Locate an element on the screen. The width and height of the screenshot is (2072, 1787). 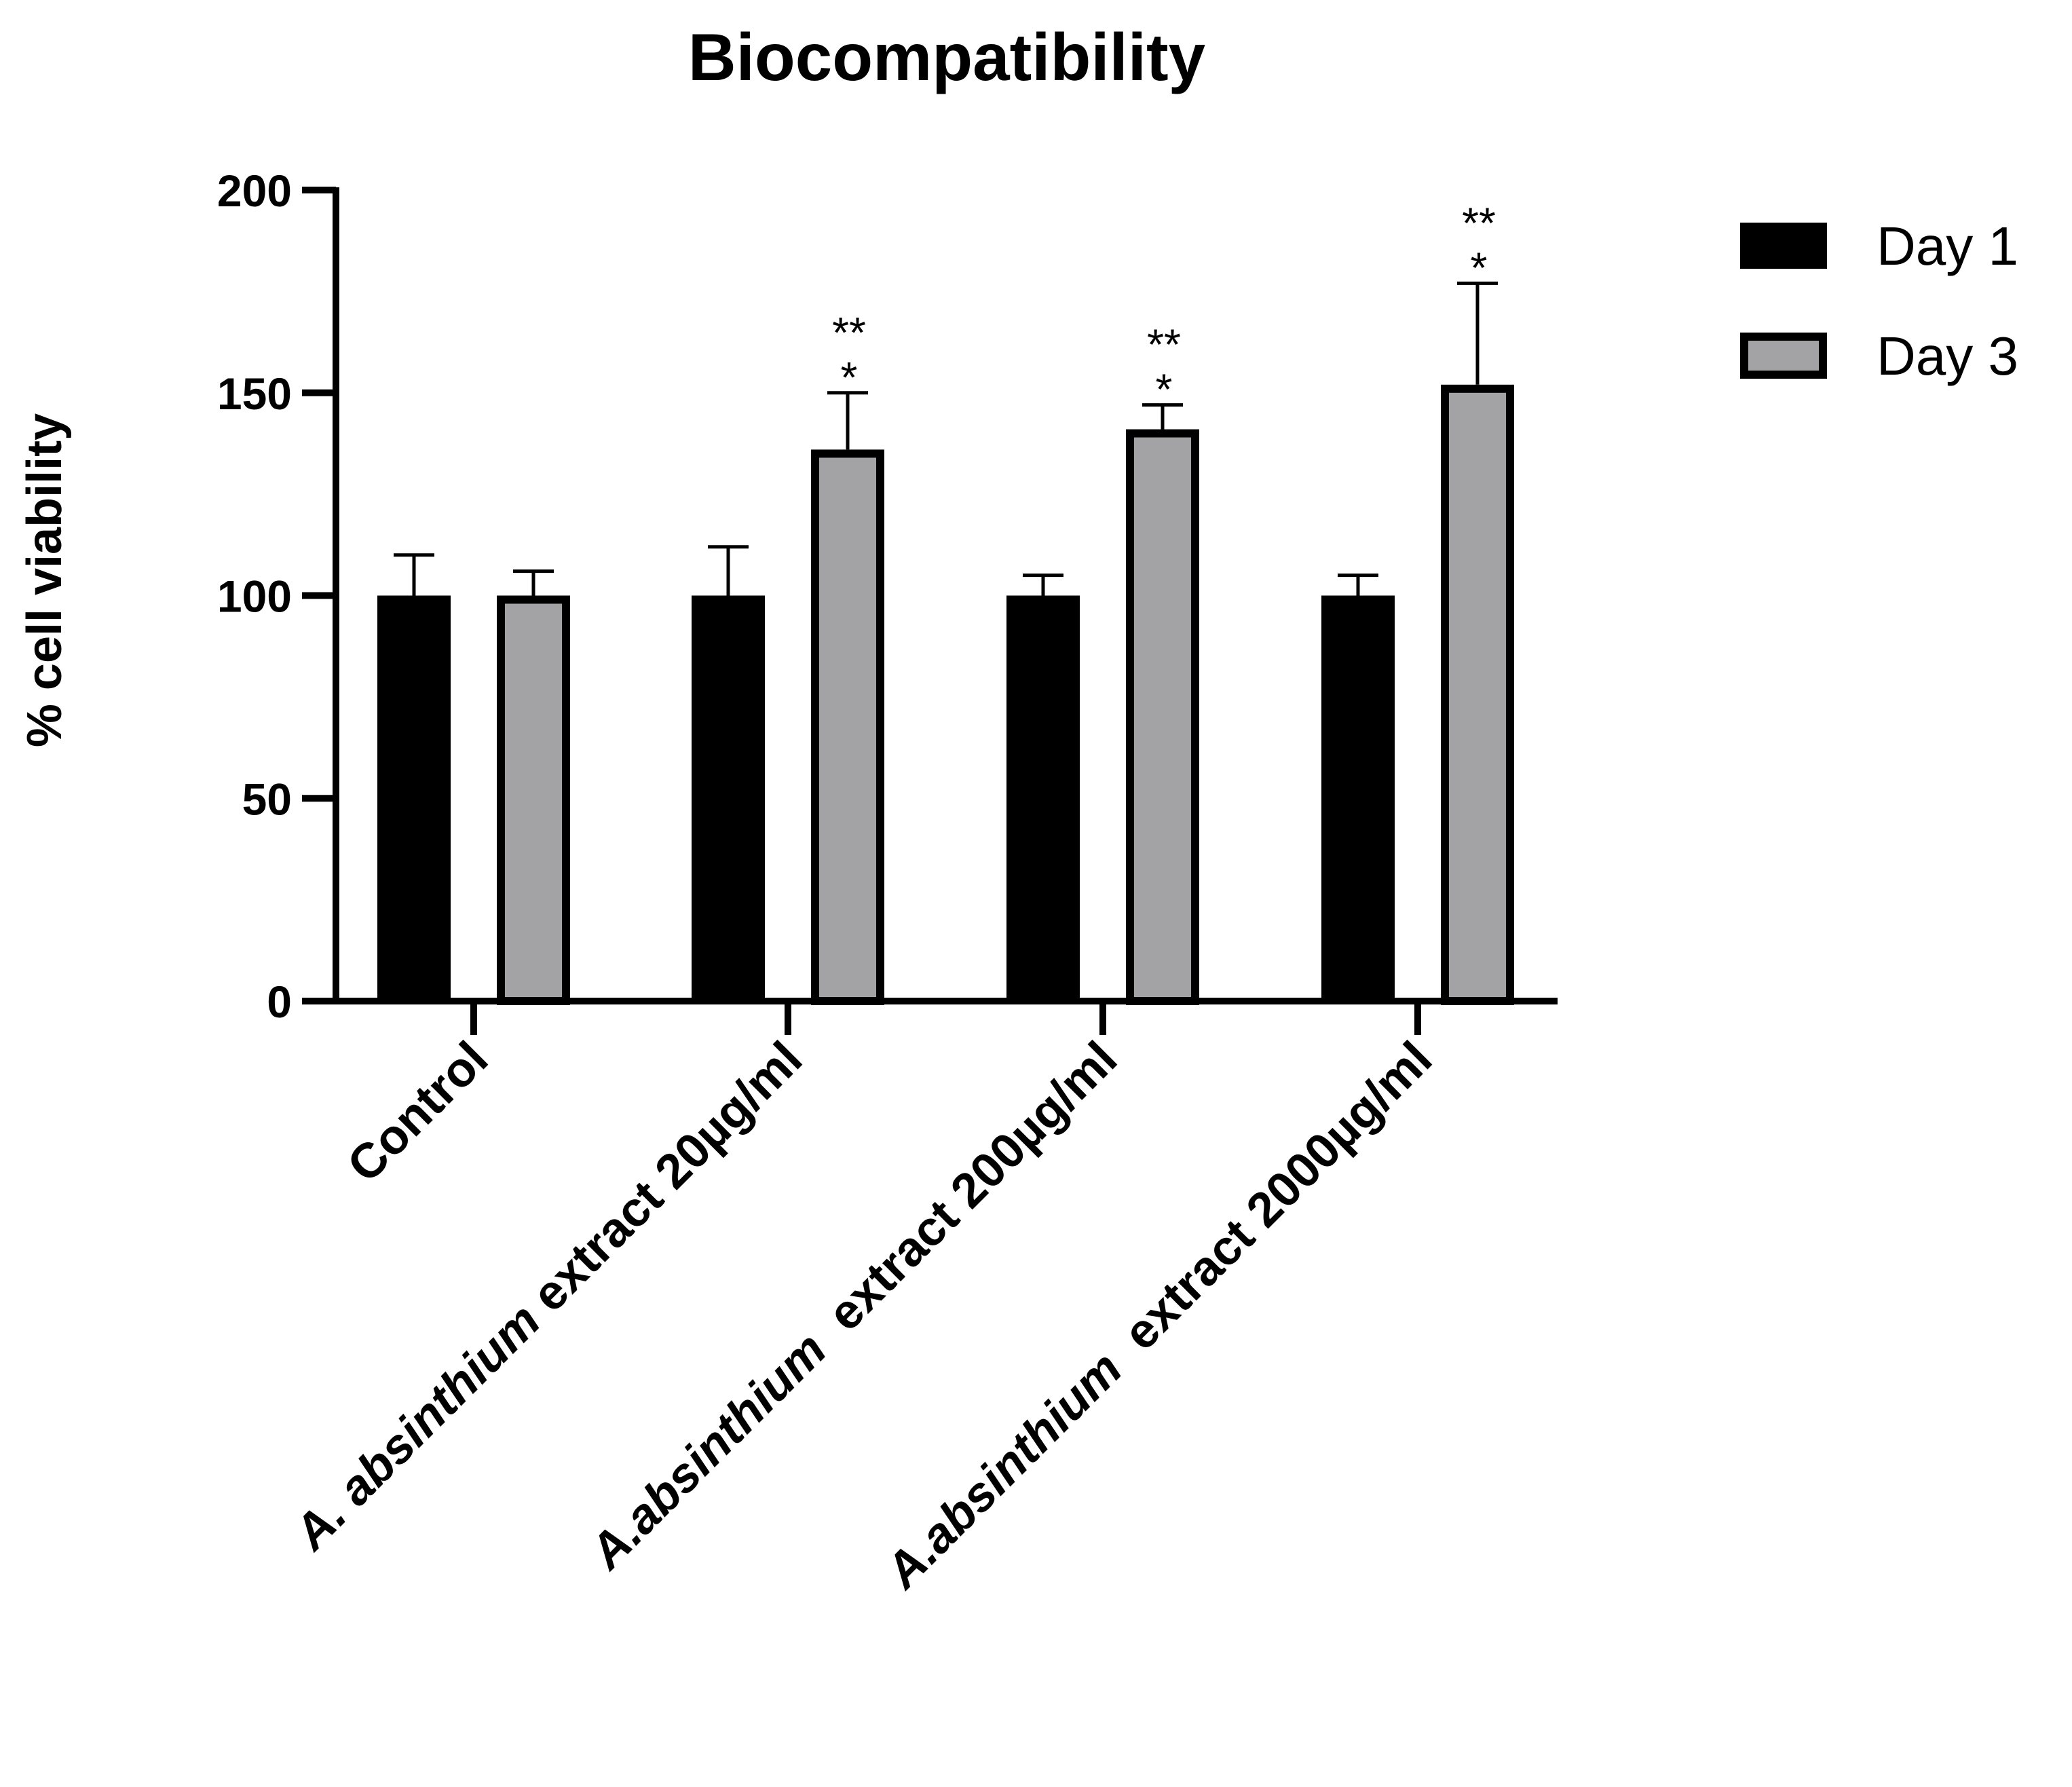
legend-swatch-day3 is located at coordinates (1783, 356).